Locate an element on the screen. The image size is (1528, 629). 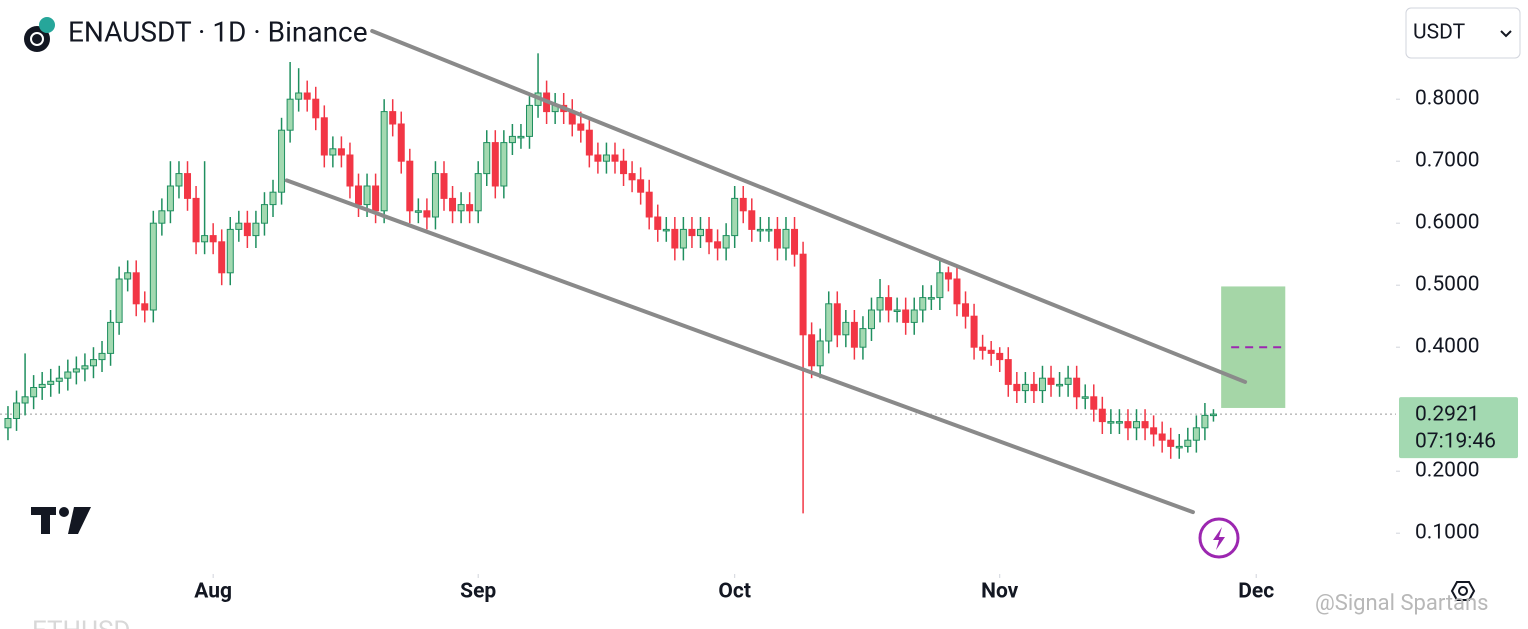
currency-dropdown: USDT is located at coordinates (1463, 33).